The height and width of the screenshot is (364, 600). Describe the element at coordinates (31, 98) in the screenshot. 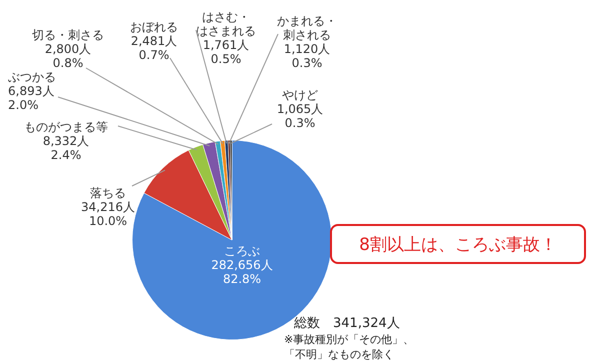

I see `data-label: 6,893人 2.0%` at that location.